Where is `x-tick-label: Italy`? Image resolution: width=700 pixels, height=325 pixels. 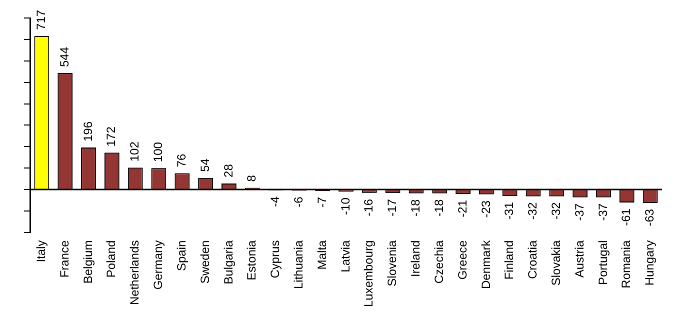
x-tick-label: Italy is located at coordinates (41, 251).